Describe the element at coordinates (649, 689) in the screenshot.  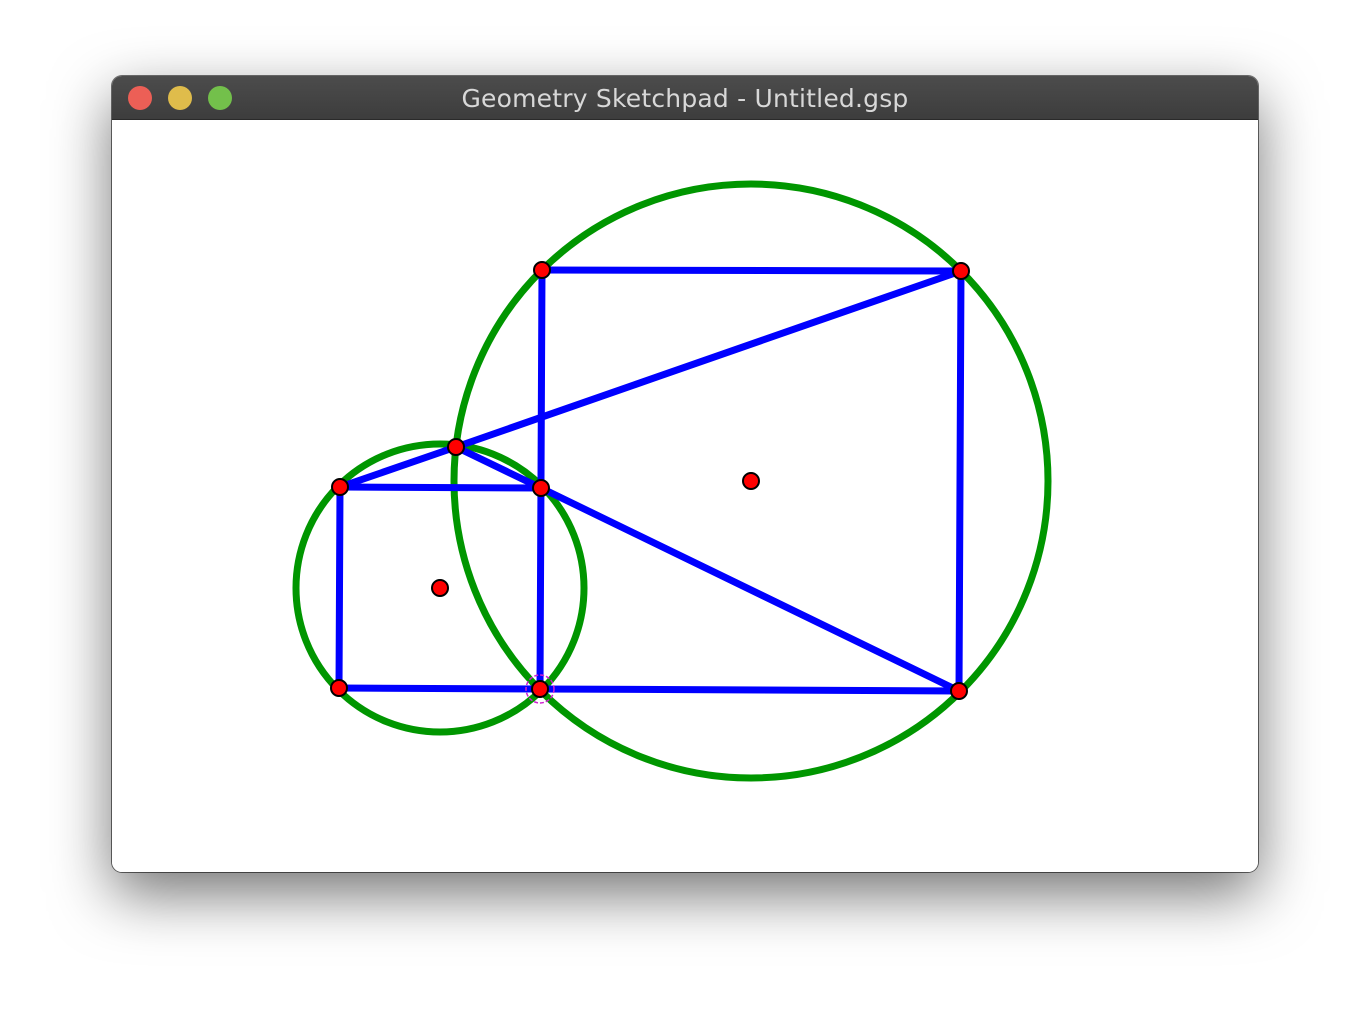
I see `segment-bottom` at that location.